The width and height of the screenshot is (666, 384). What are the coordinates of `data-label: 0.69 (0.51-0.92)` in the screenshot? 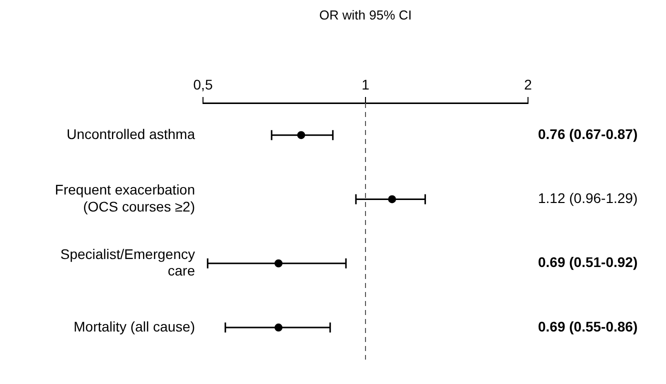 It's located at (588, 262).